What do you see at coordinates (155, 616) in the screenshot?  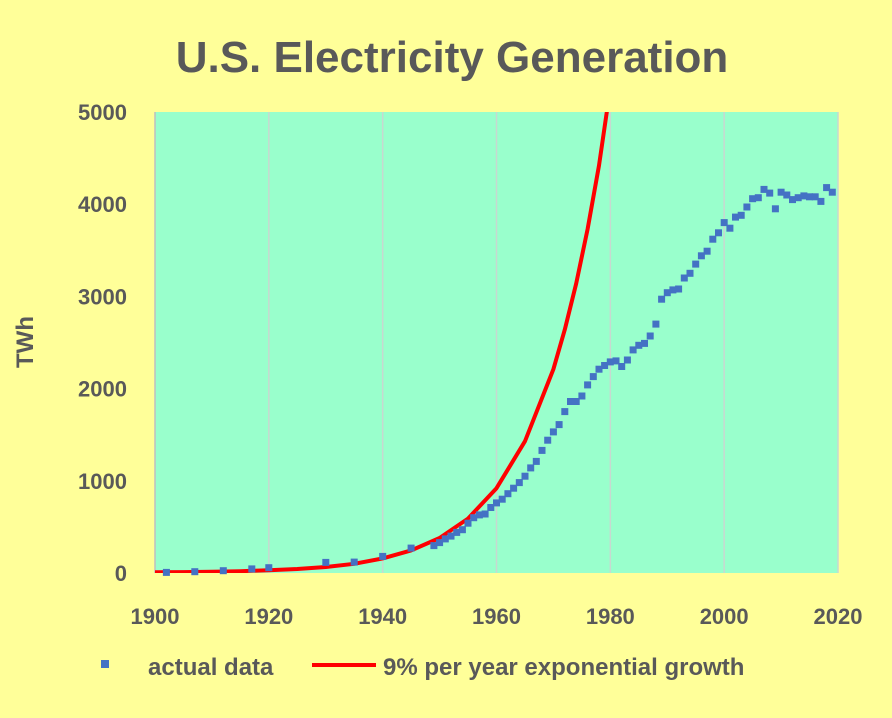 I see `x-tick-label: 1900` at bounding box center [155, 616].